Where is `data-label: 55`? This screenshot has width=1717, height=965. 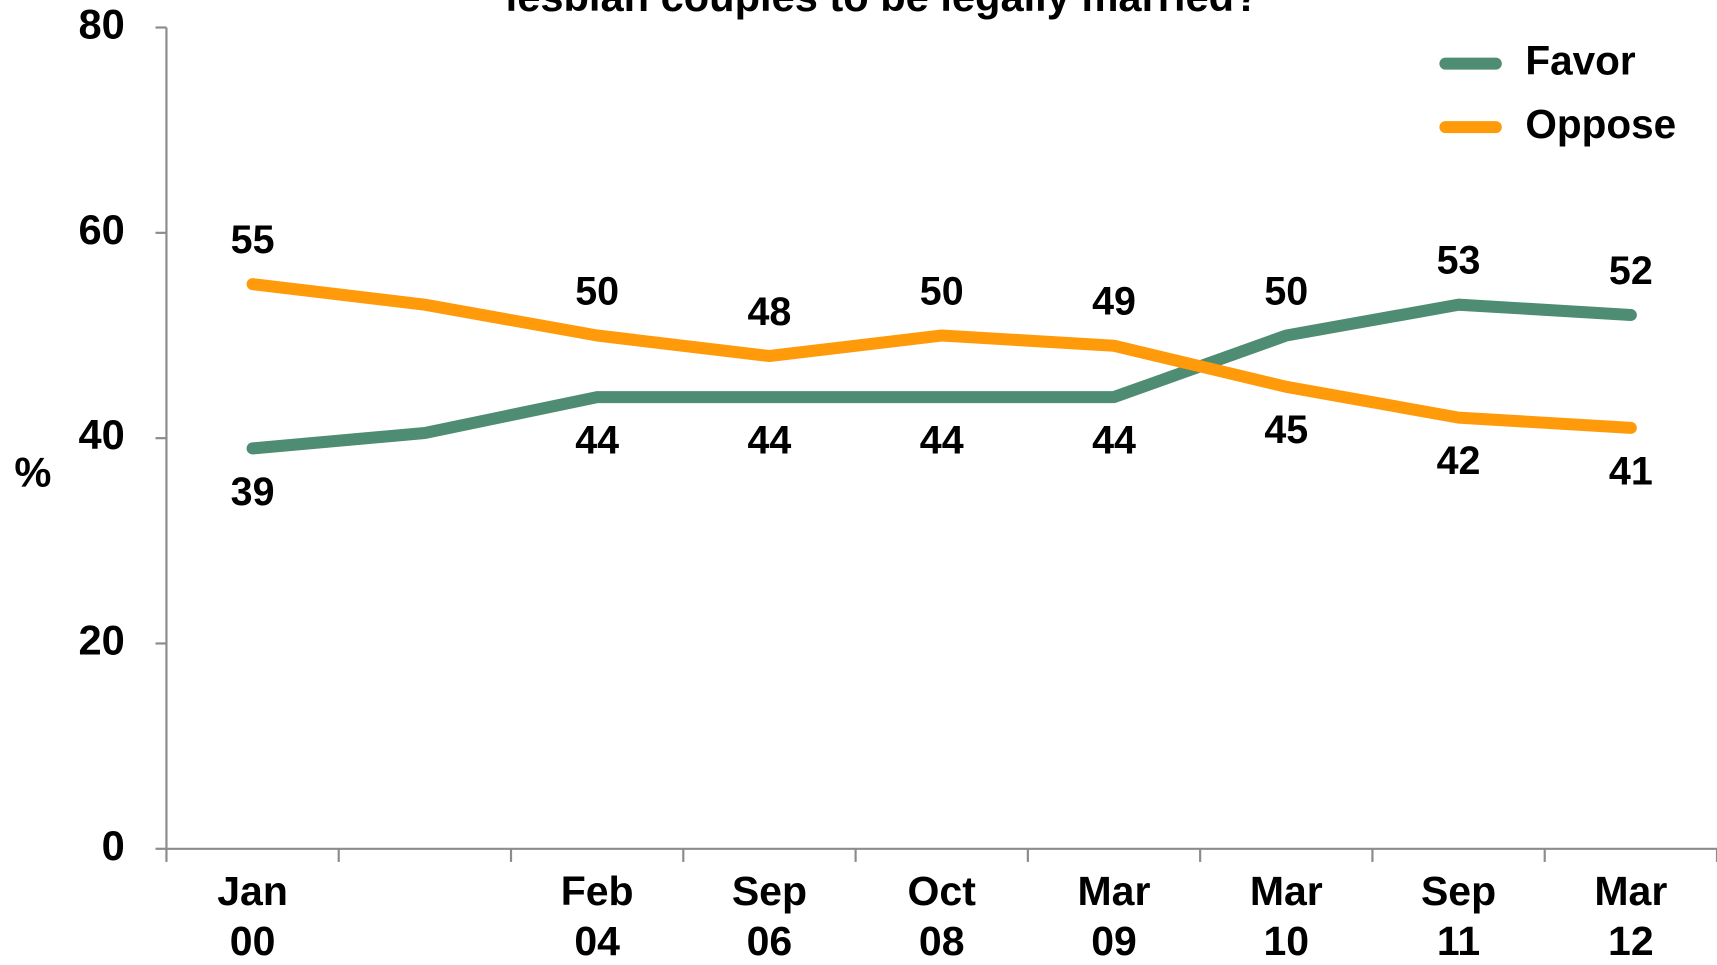 data-label: 55 is located at coordinates (253, 240).